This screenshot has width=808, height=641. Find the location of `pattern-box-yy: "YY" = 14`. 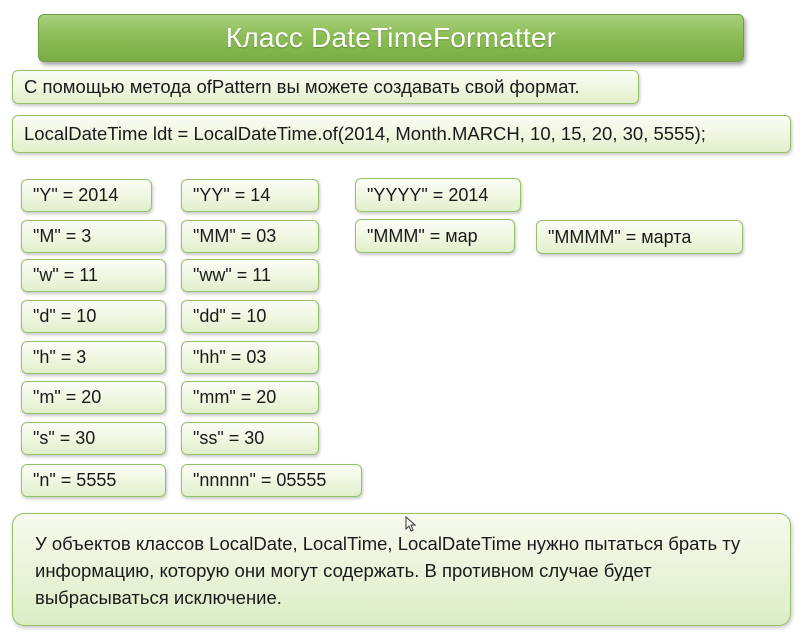

pattern-box-yy: "YY" = 14 is located at coordinates (250, 195).